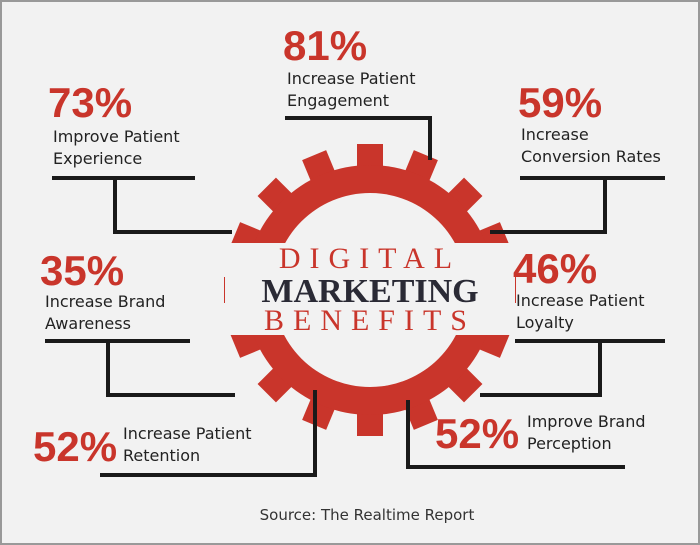  Describe the element at coordinates (116, 136) in the screenshot. I see `label: Improve Patient` at that location.